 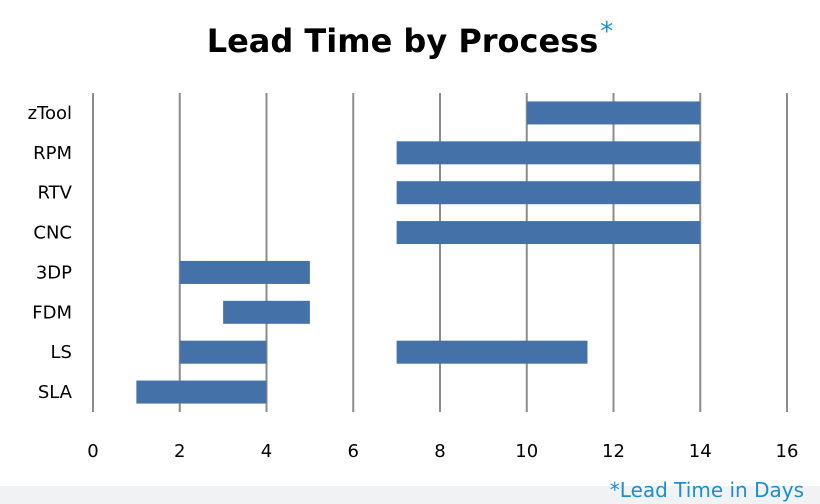 I want to click on x-axis-tick-labels: 0 2 4 6 8 10 12 14 16, so click(x=442, y=451).